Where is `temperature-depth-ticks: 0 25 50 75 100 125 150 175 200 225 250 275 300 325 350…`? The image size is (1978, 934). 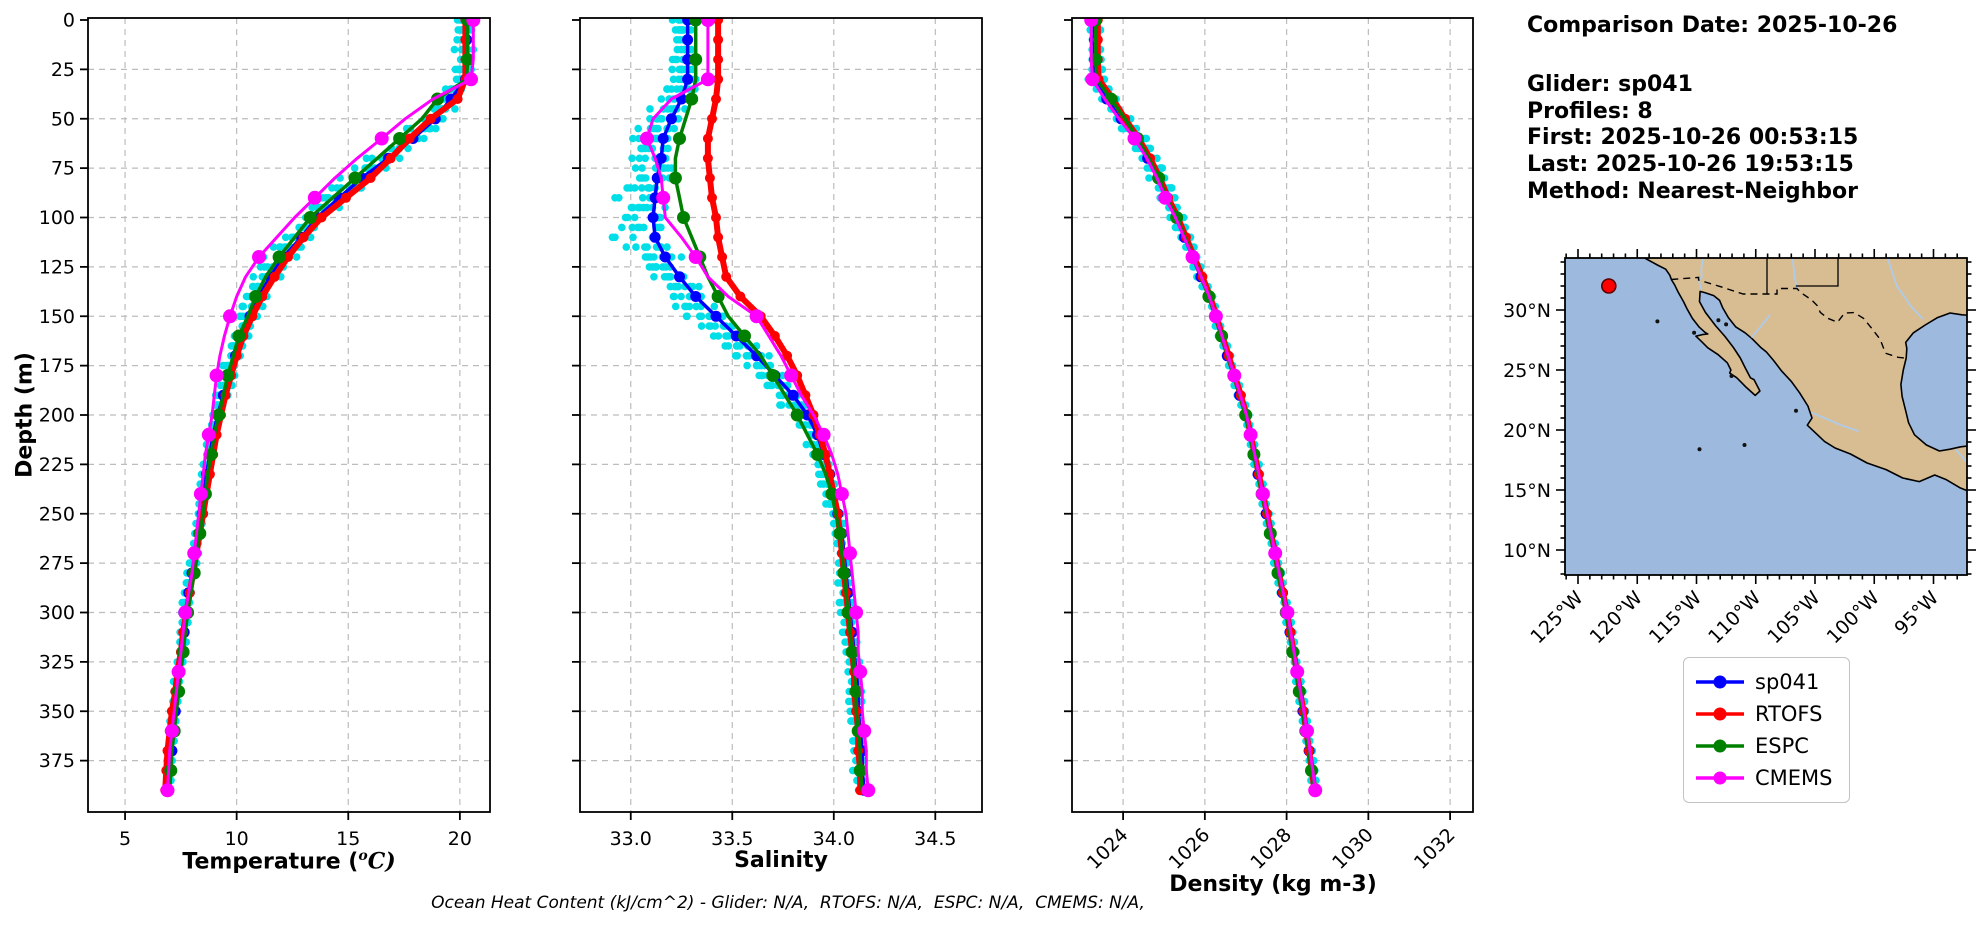 temperature-depth-ticks: 0 25 50 75 100 125 150 175 200 225 250 275 300 325 350… is located at coordinates (63, 391).